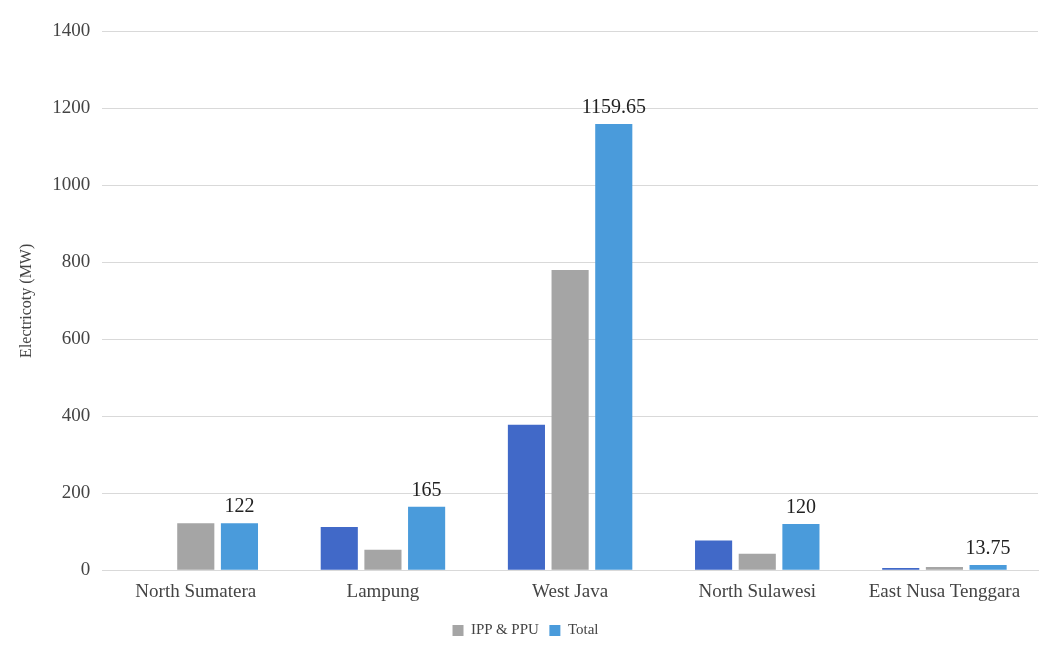  I want to click on x-tick-label: East Nusa Tenggara, so click(944, 590).